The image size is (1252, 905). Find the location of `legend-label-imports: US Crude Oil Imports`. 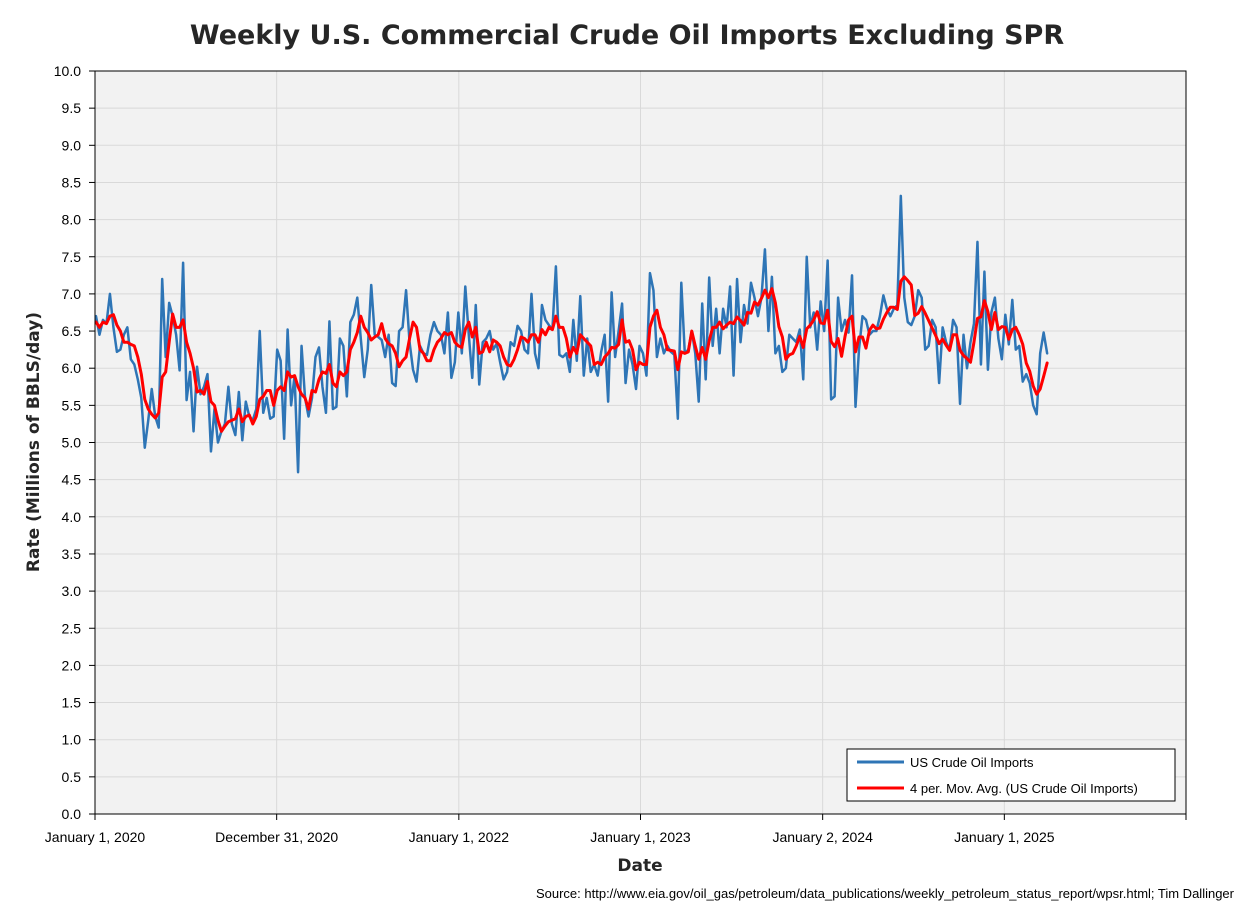

legend-label-imports: US Crude Oil Imports is located at coordinates (972, 762).